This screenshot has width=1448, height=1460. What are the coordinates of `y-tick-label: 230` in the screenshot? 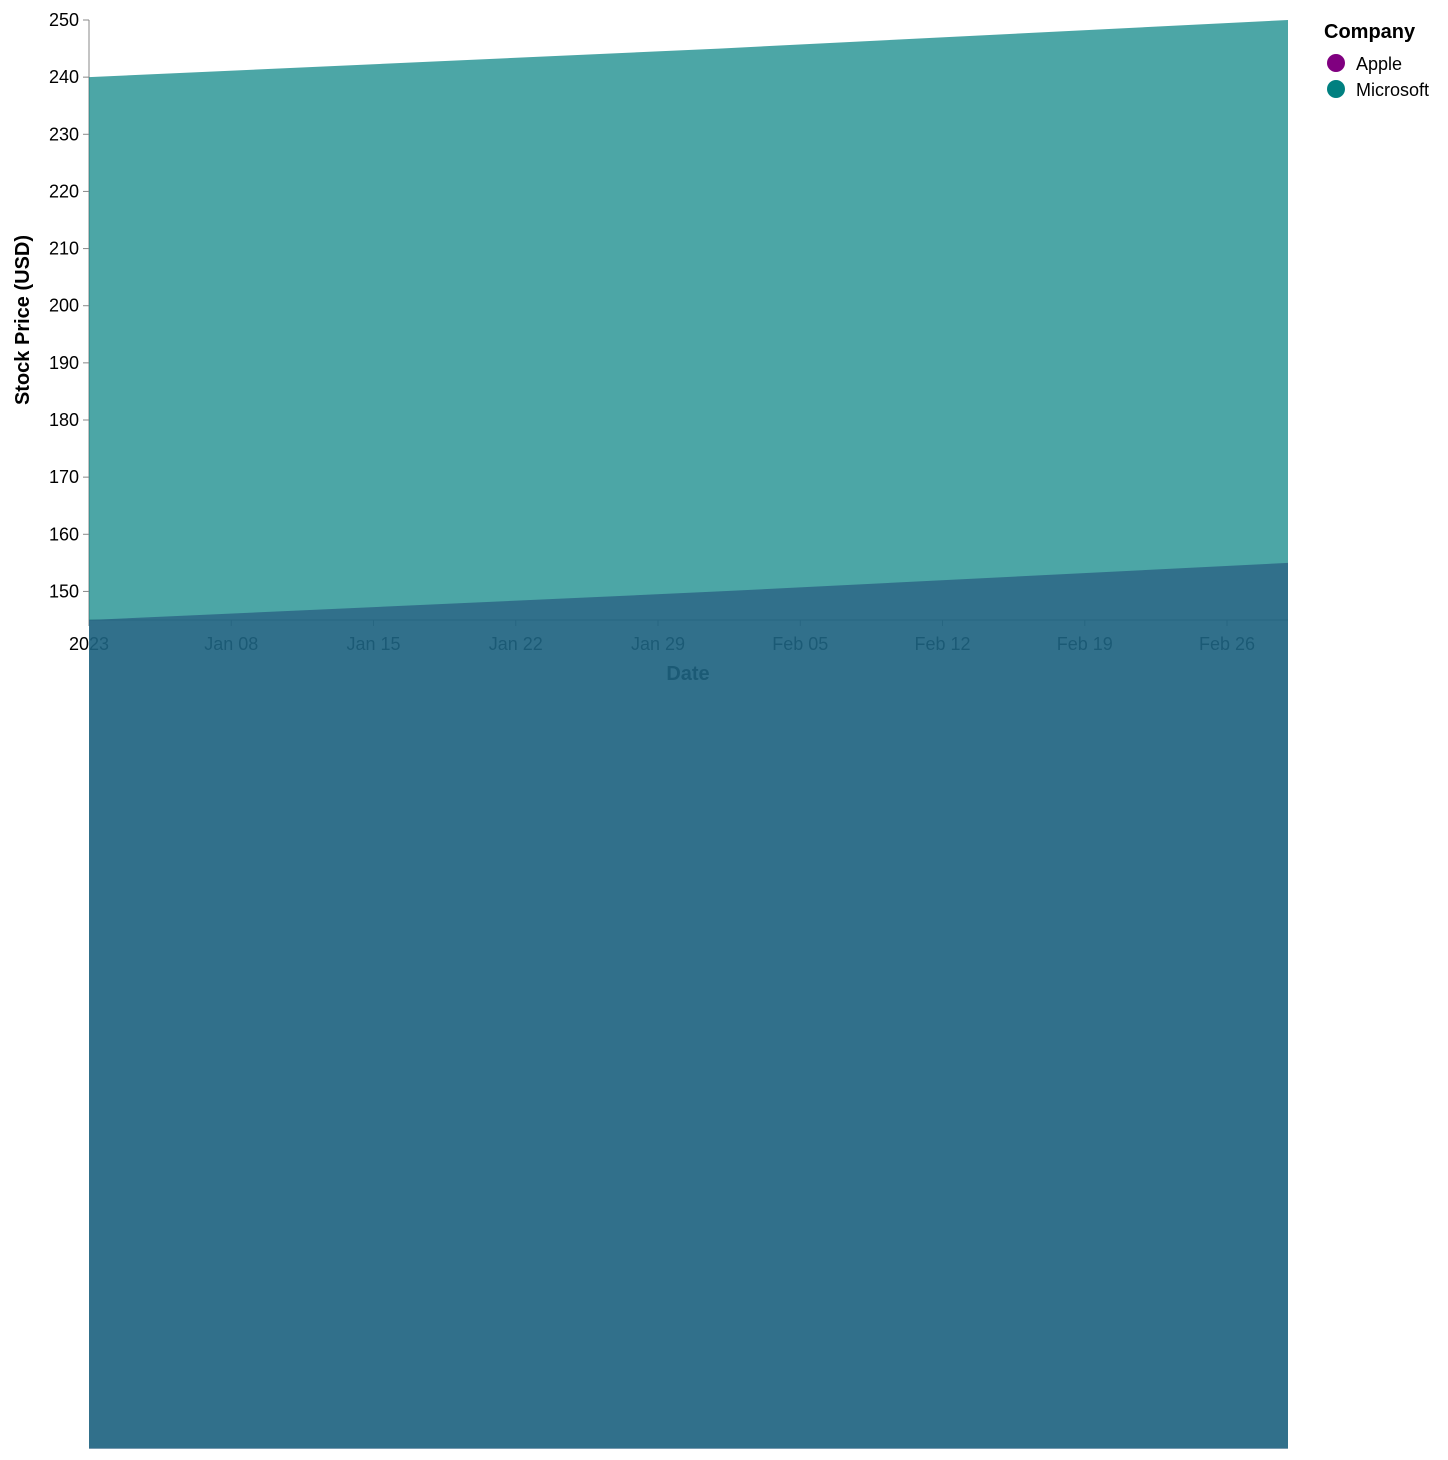 It's located at (64, 134).